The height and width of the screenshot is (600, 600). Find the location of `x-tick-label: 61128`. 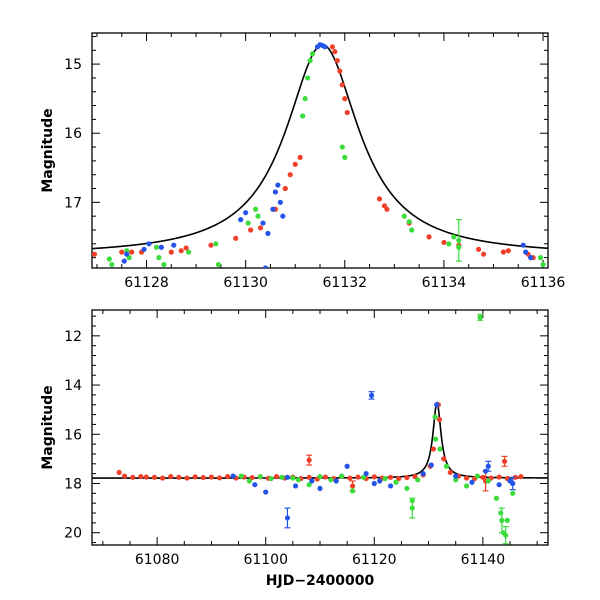

x-tick-label: 61128 is located at coordinates (146, 283).